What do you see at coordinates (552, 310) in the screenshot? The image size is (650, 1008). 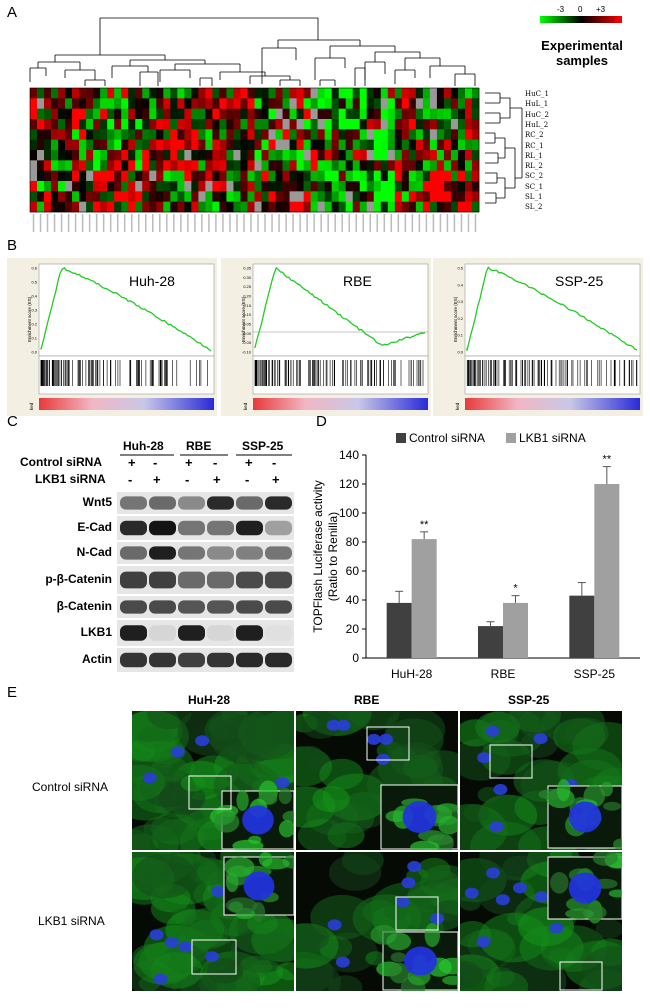 I see `es-plot-area` at bounding box center [552, 310].